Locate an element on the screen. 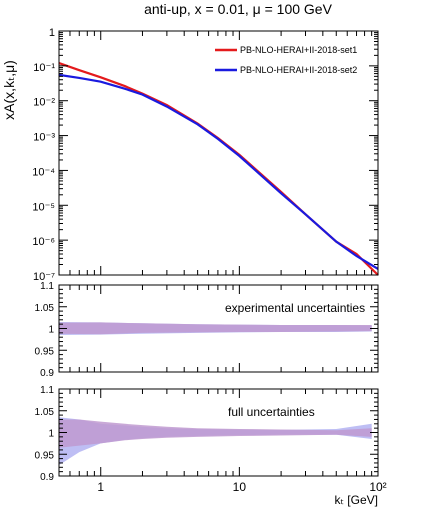 Image resolution: width=421 pixels, height=514 pixels. main-y-tick-label: 10⁻⁵ is located at coordinates (43, 207).